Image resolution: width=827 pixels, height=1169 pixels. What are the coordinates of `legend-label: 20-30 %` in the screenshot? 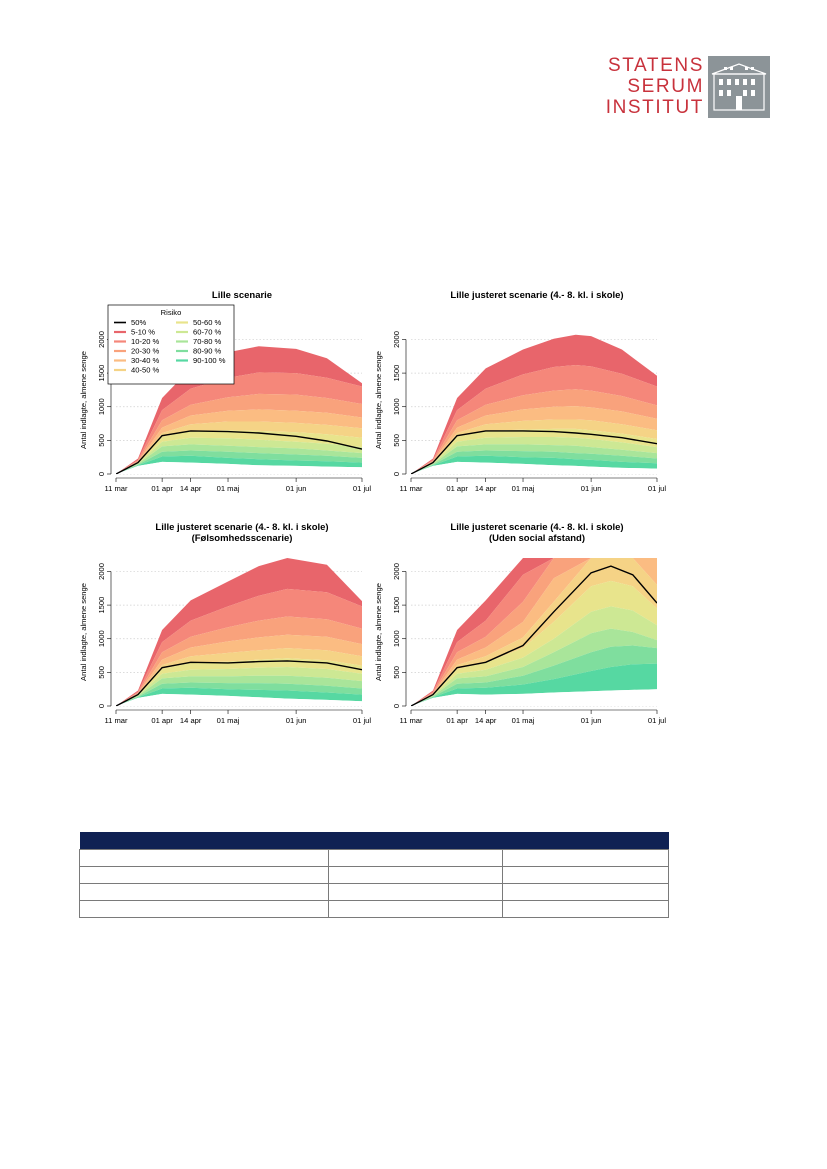 It's located at (145, 351).